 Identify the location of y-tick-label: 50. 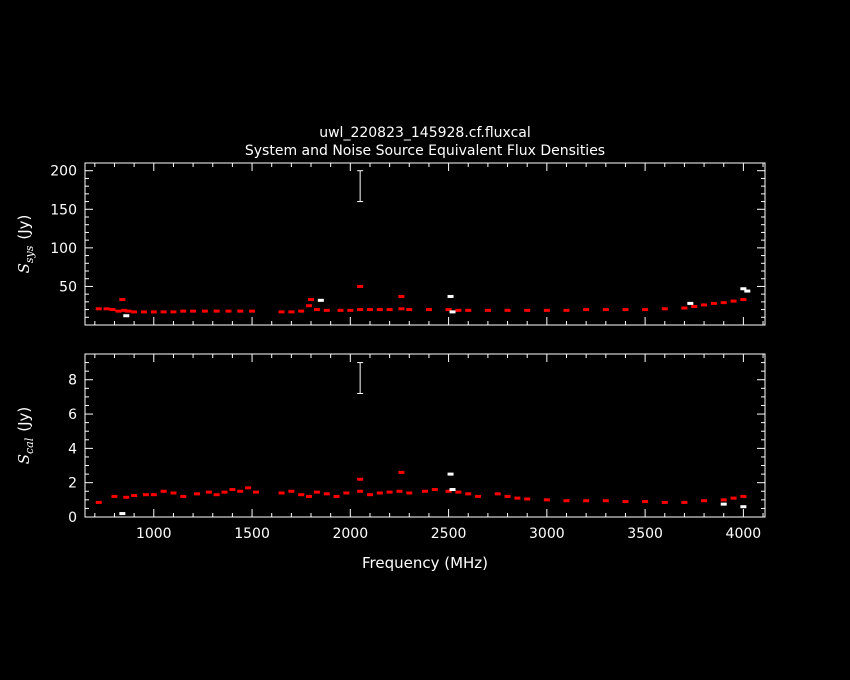
(68, 287).